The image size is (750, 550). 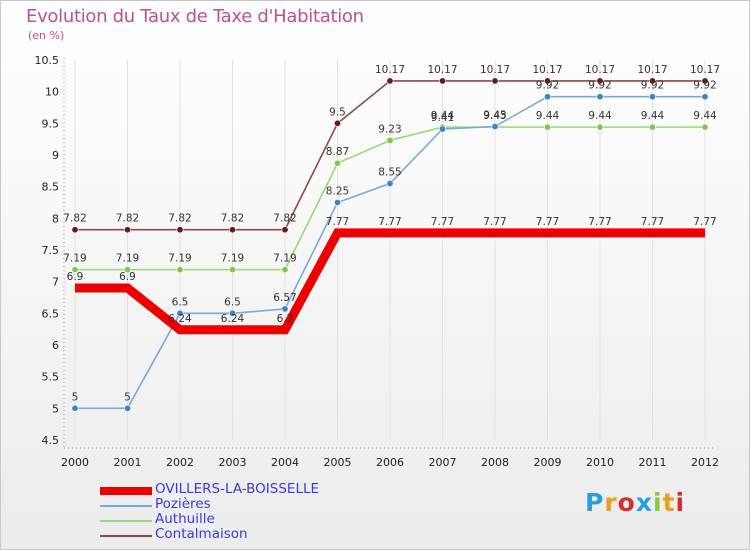 I want to click on legend-item-ovillers: OVILLERS-LA-BOISSELLE, so click(x=230, y=490).